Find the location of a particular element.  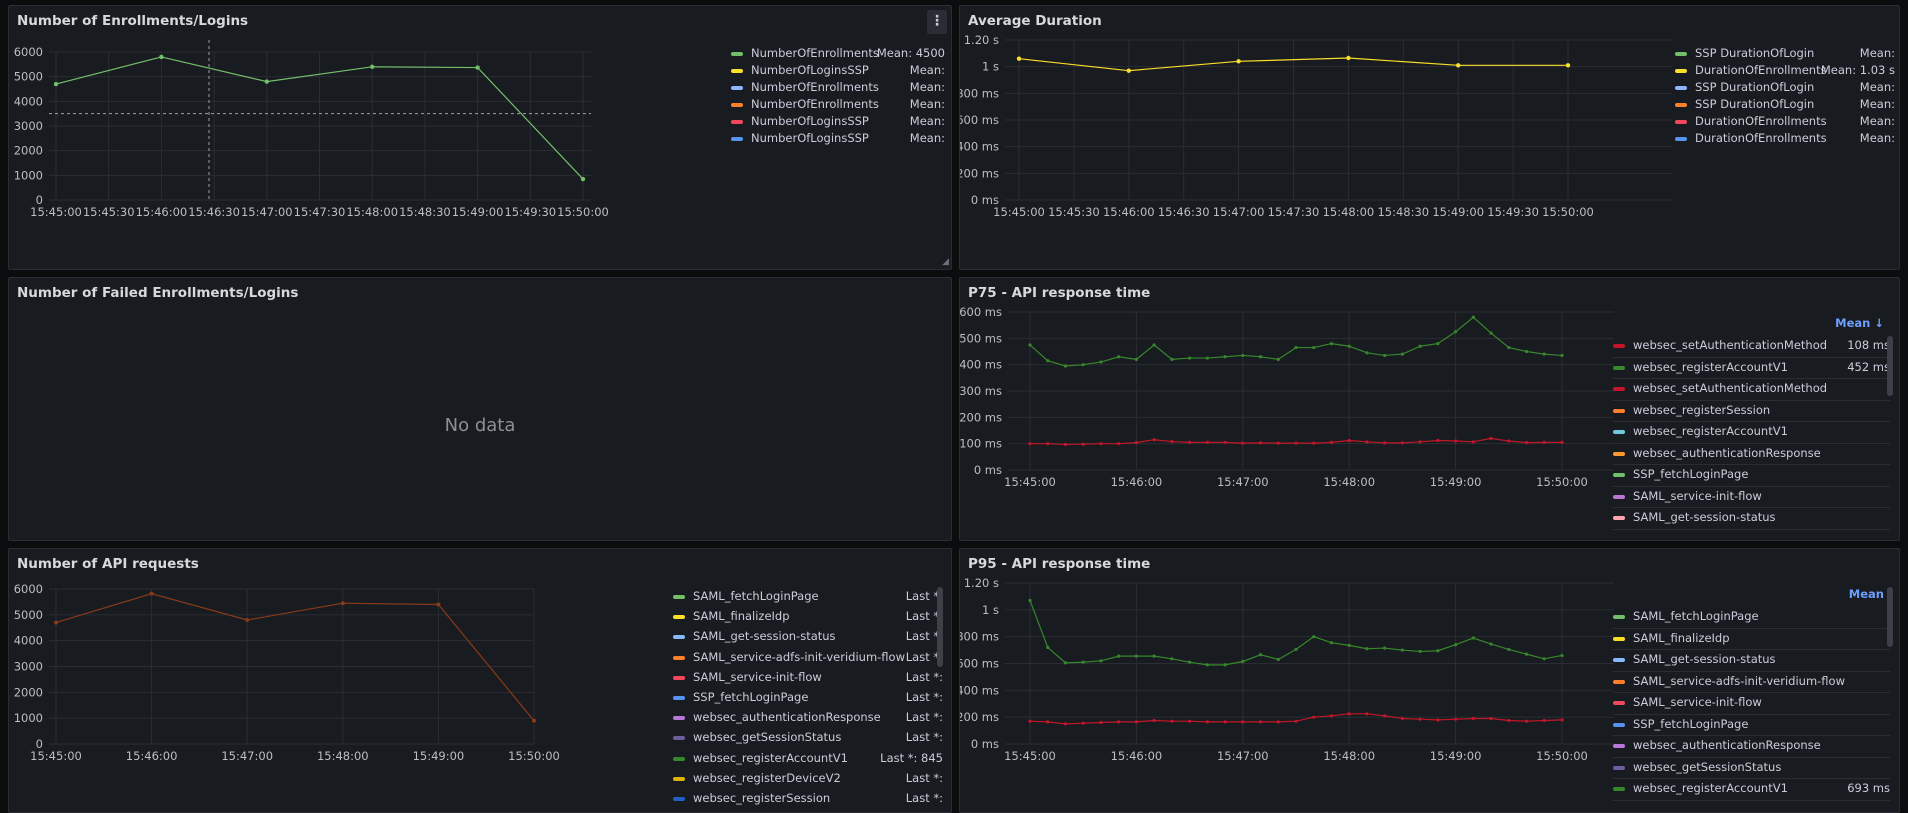

legend-item: SAML_finalizeIdp is located at coordinates (1751, 639).